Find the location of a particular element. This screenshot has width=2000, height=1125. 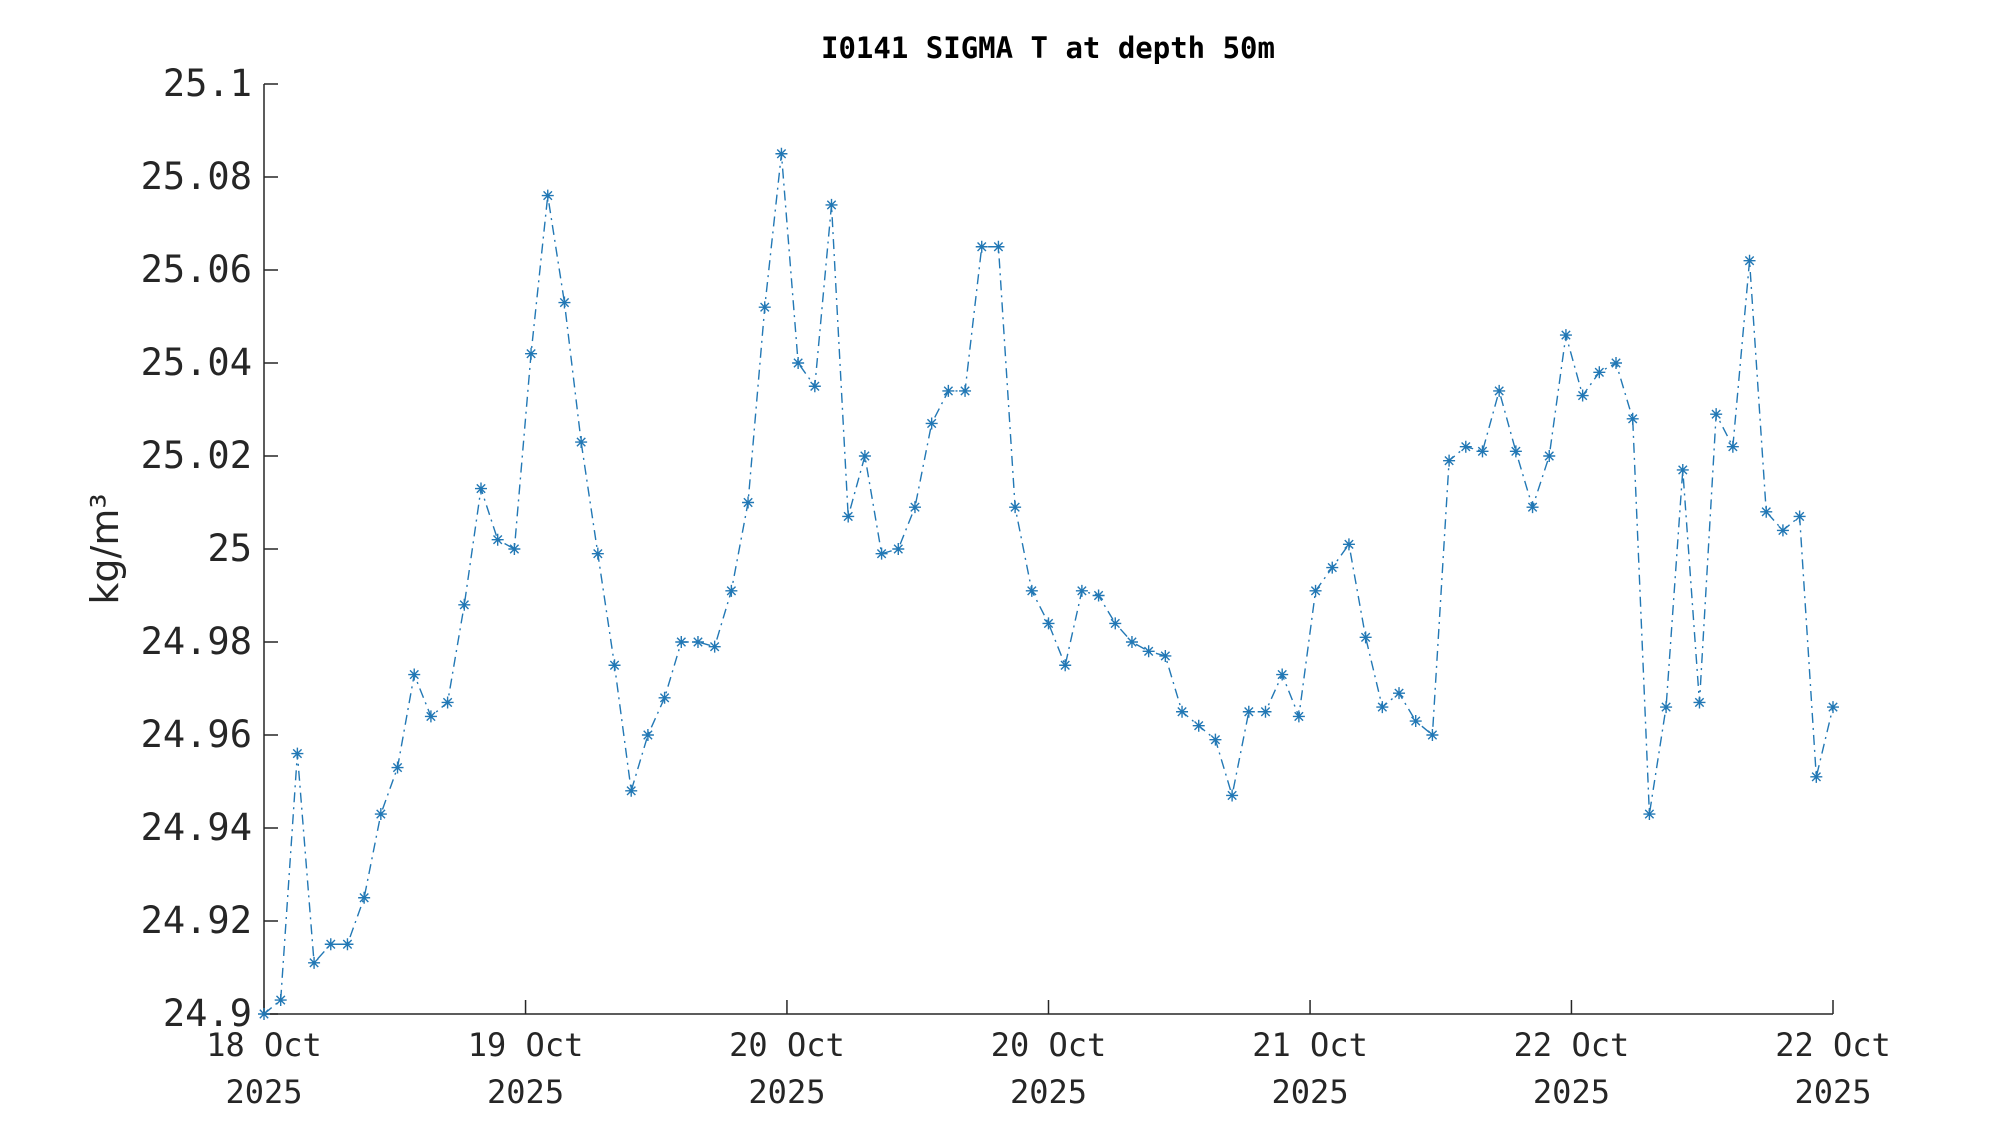

y-tick-label: 25.08 is located at coordinates (196, 176).